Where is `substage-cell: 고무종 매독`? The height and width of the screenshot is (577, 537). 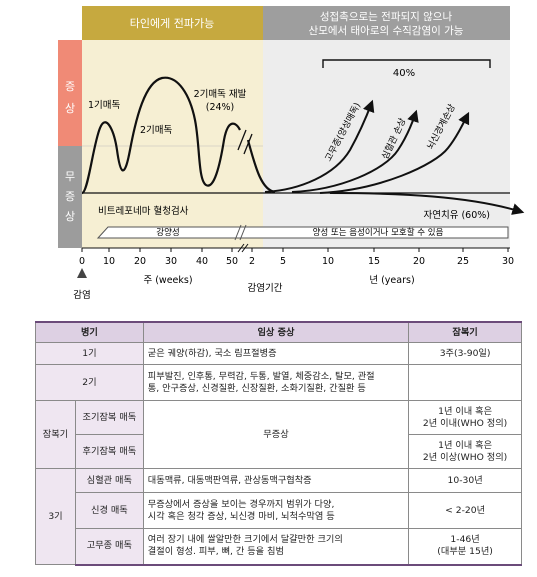
substage-cell: 고무종 매독 is located at coordinates (109, 547).